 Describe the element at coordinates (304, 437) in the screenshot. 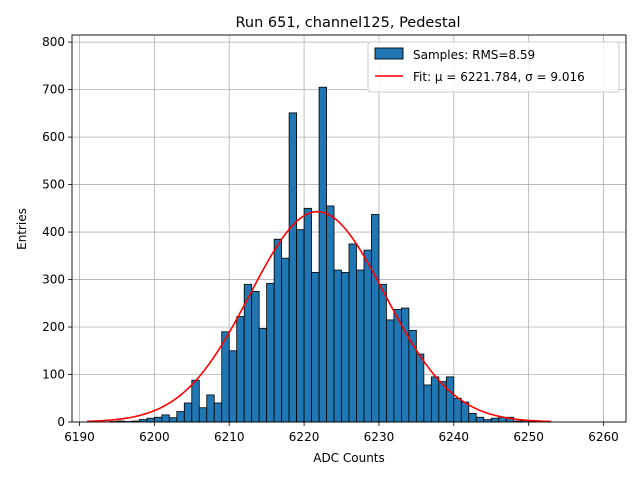

I see `x-tick-label: 6220` at that location.